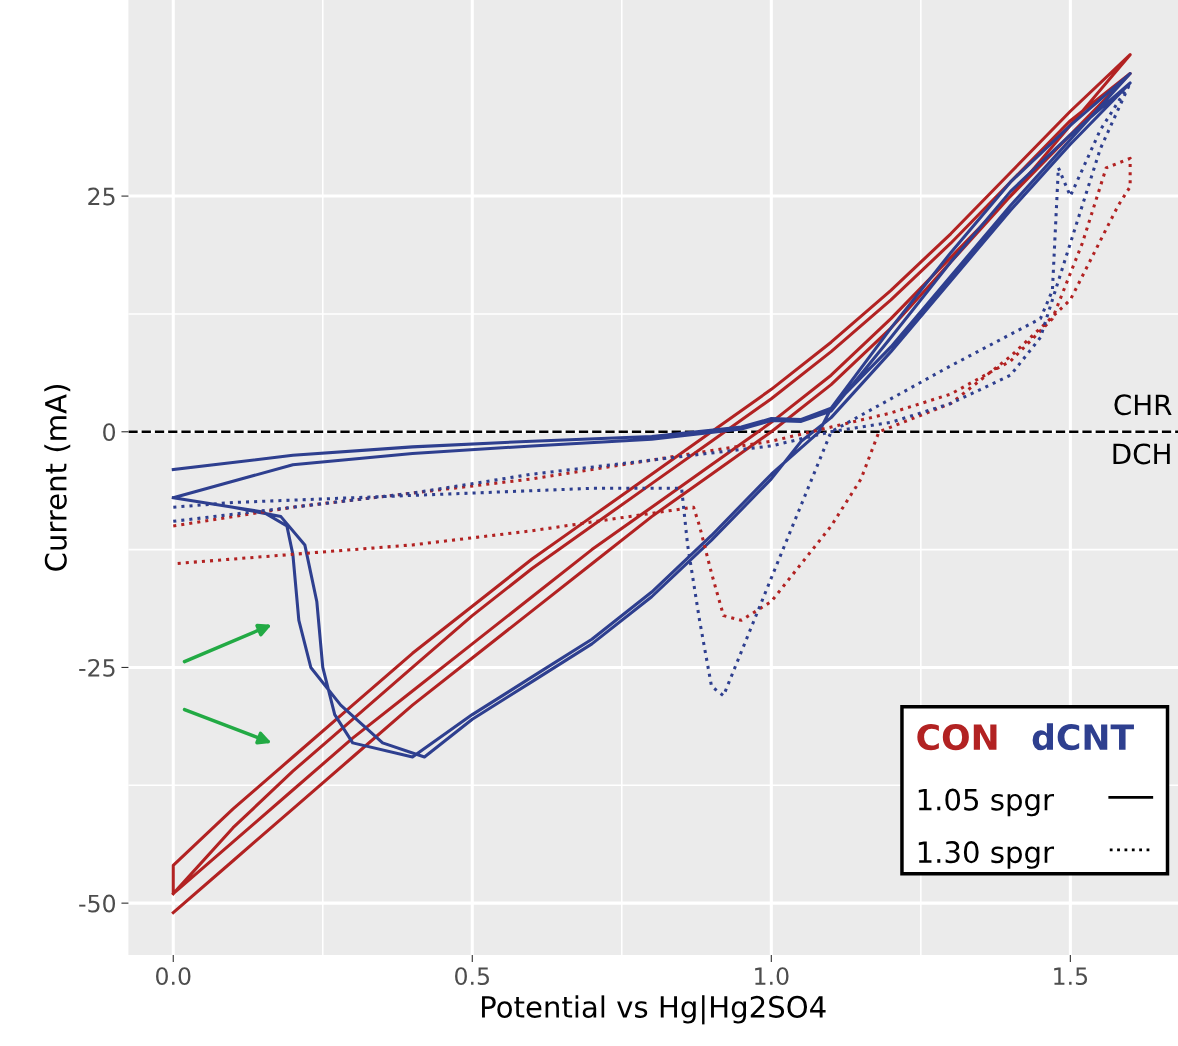 Image resolution: width=1178 pixels, height=1046 pixels. What do you see at coordinates (1083, 737) in the screenshot?
I see `annotation: dCNT` at bounding box center [1083, 737].